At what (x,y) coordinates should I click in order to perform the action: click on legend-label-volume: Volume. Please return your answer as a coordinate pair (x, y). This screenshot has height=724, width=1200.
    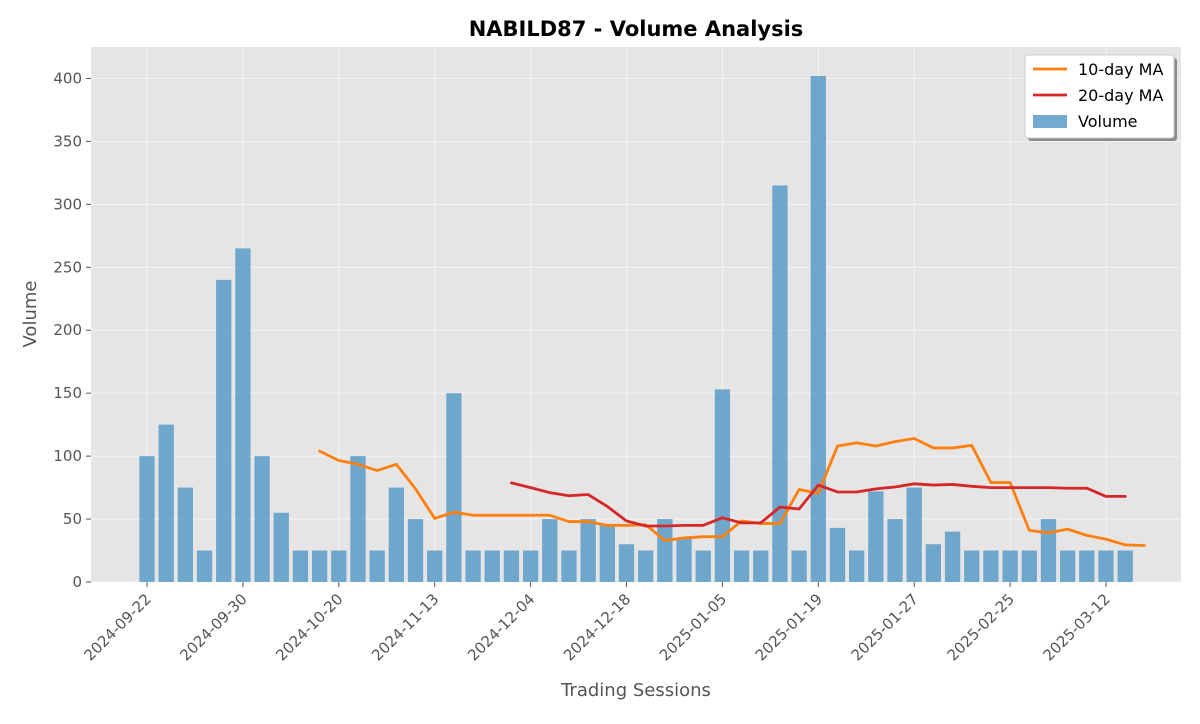
    Looking at the image, I should click on (1108, 121).